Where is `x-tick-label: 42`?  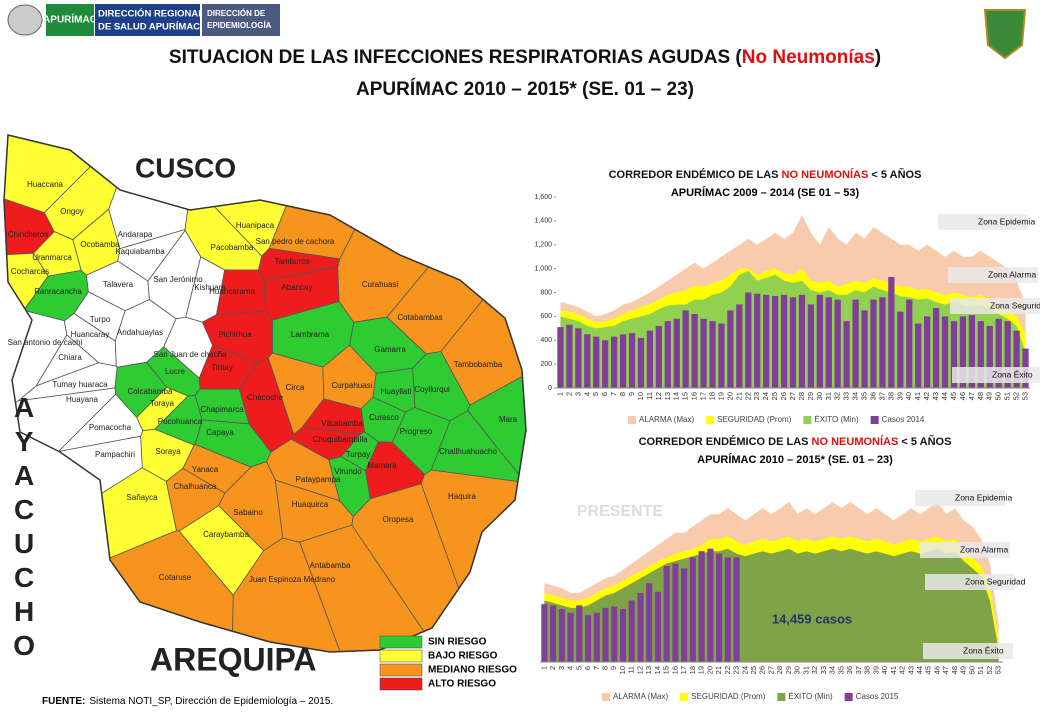 x-tick-label: 42 is located at coordinates (926, 396).